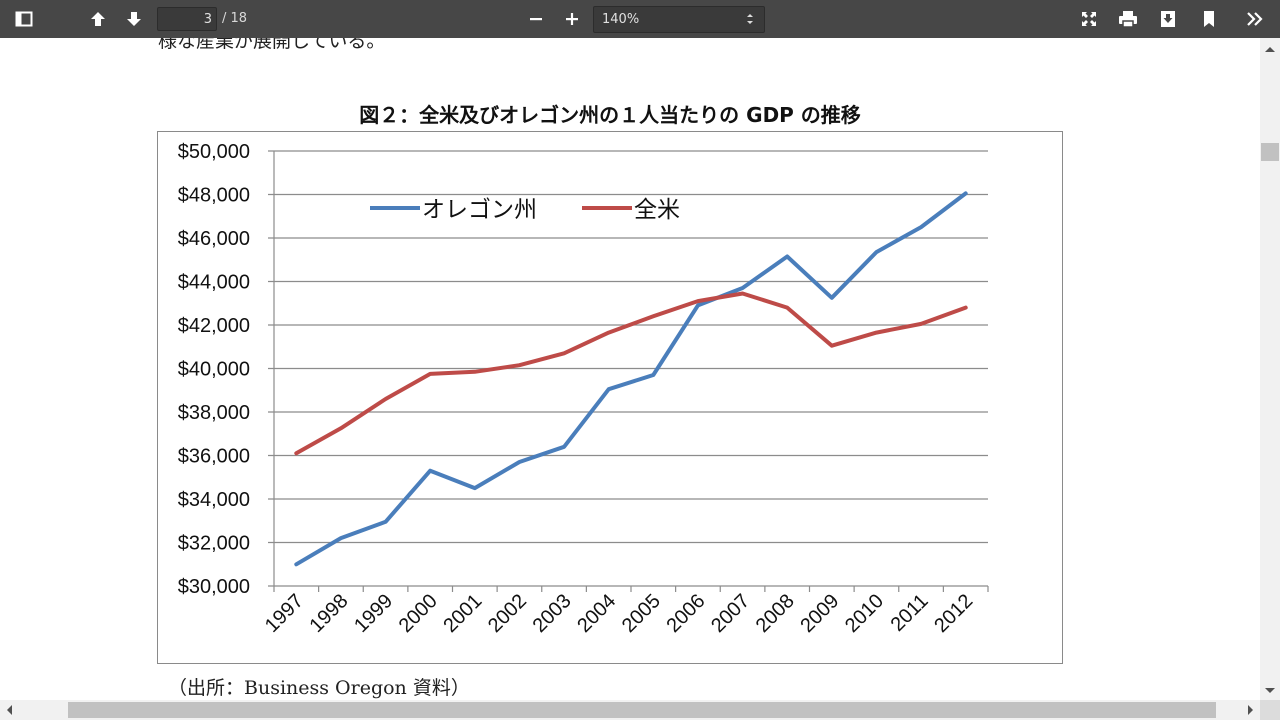  I want to click on horizontal-scroll-thumb, so click(642, 710).